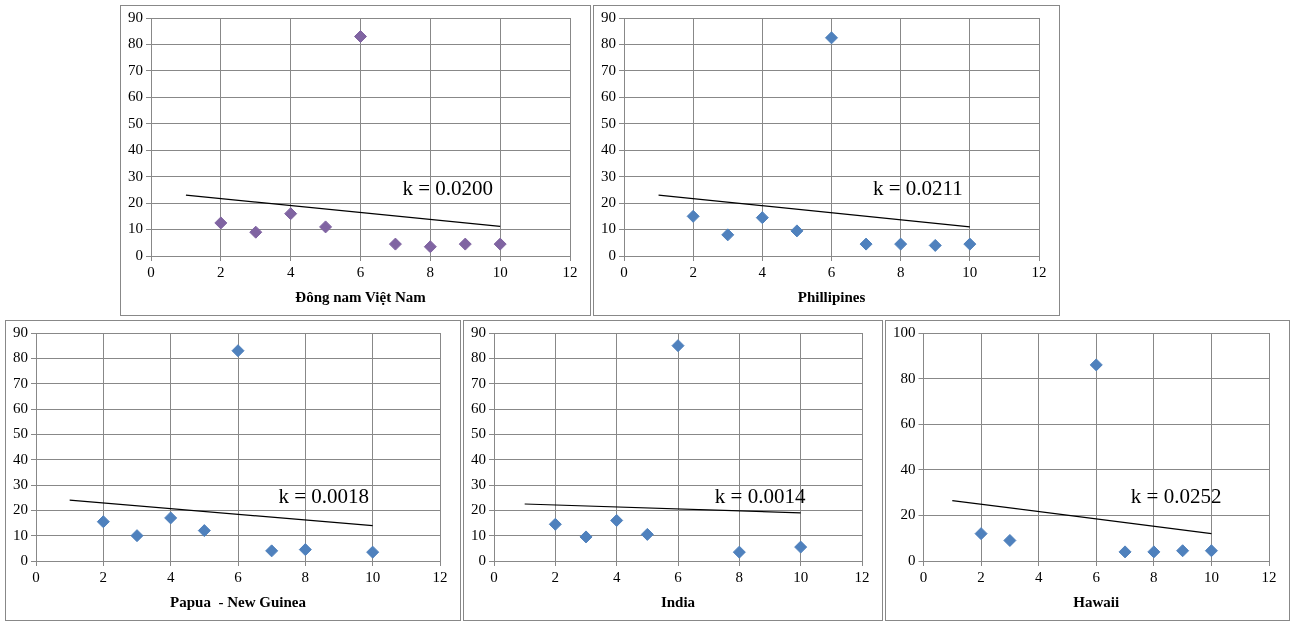 The height and width of the screenshot is (626, 1291). What do you see at coordinates (678, 601) in the screenshot?
I see `x-axis-title: India` at bounding box center [678, 601].